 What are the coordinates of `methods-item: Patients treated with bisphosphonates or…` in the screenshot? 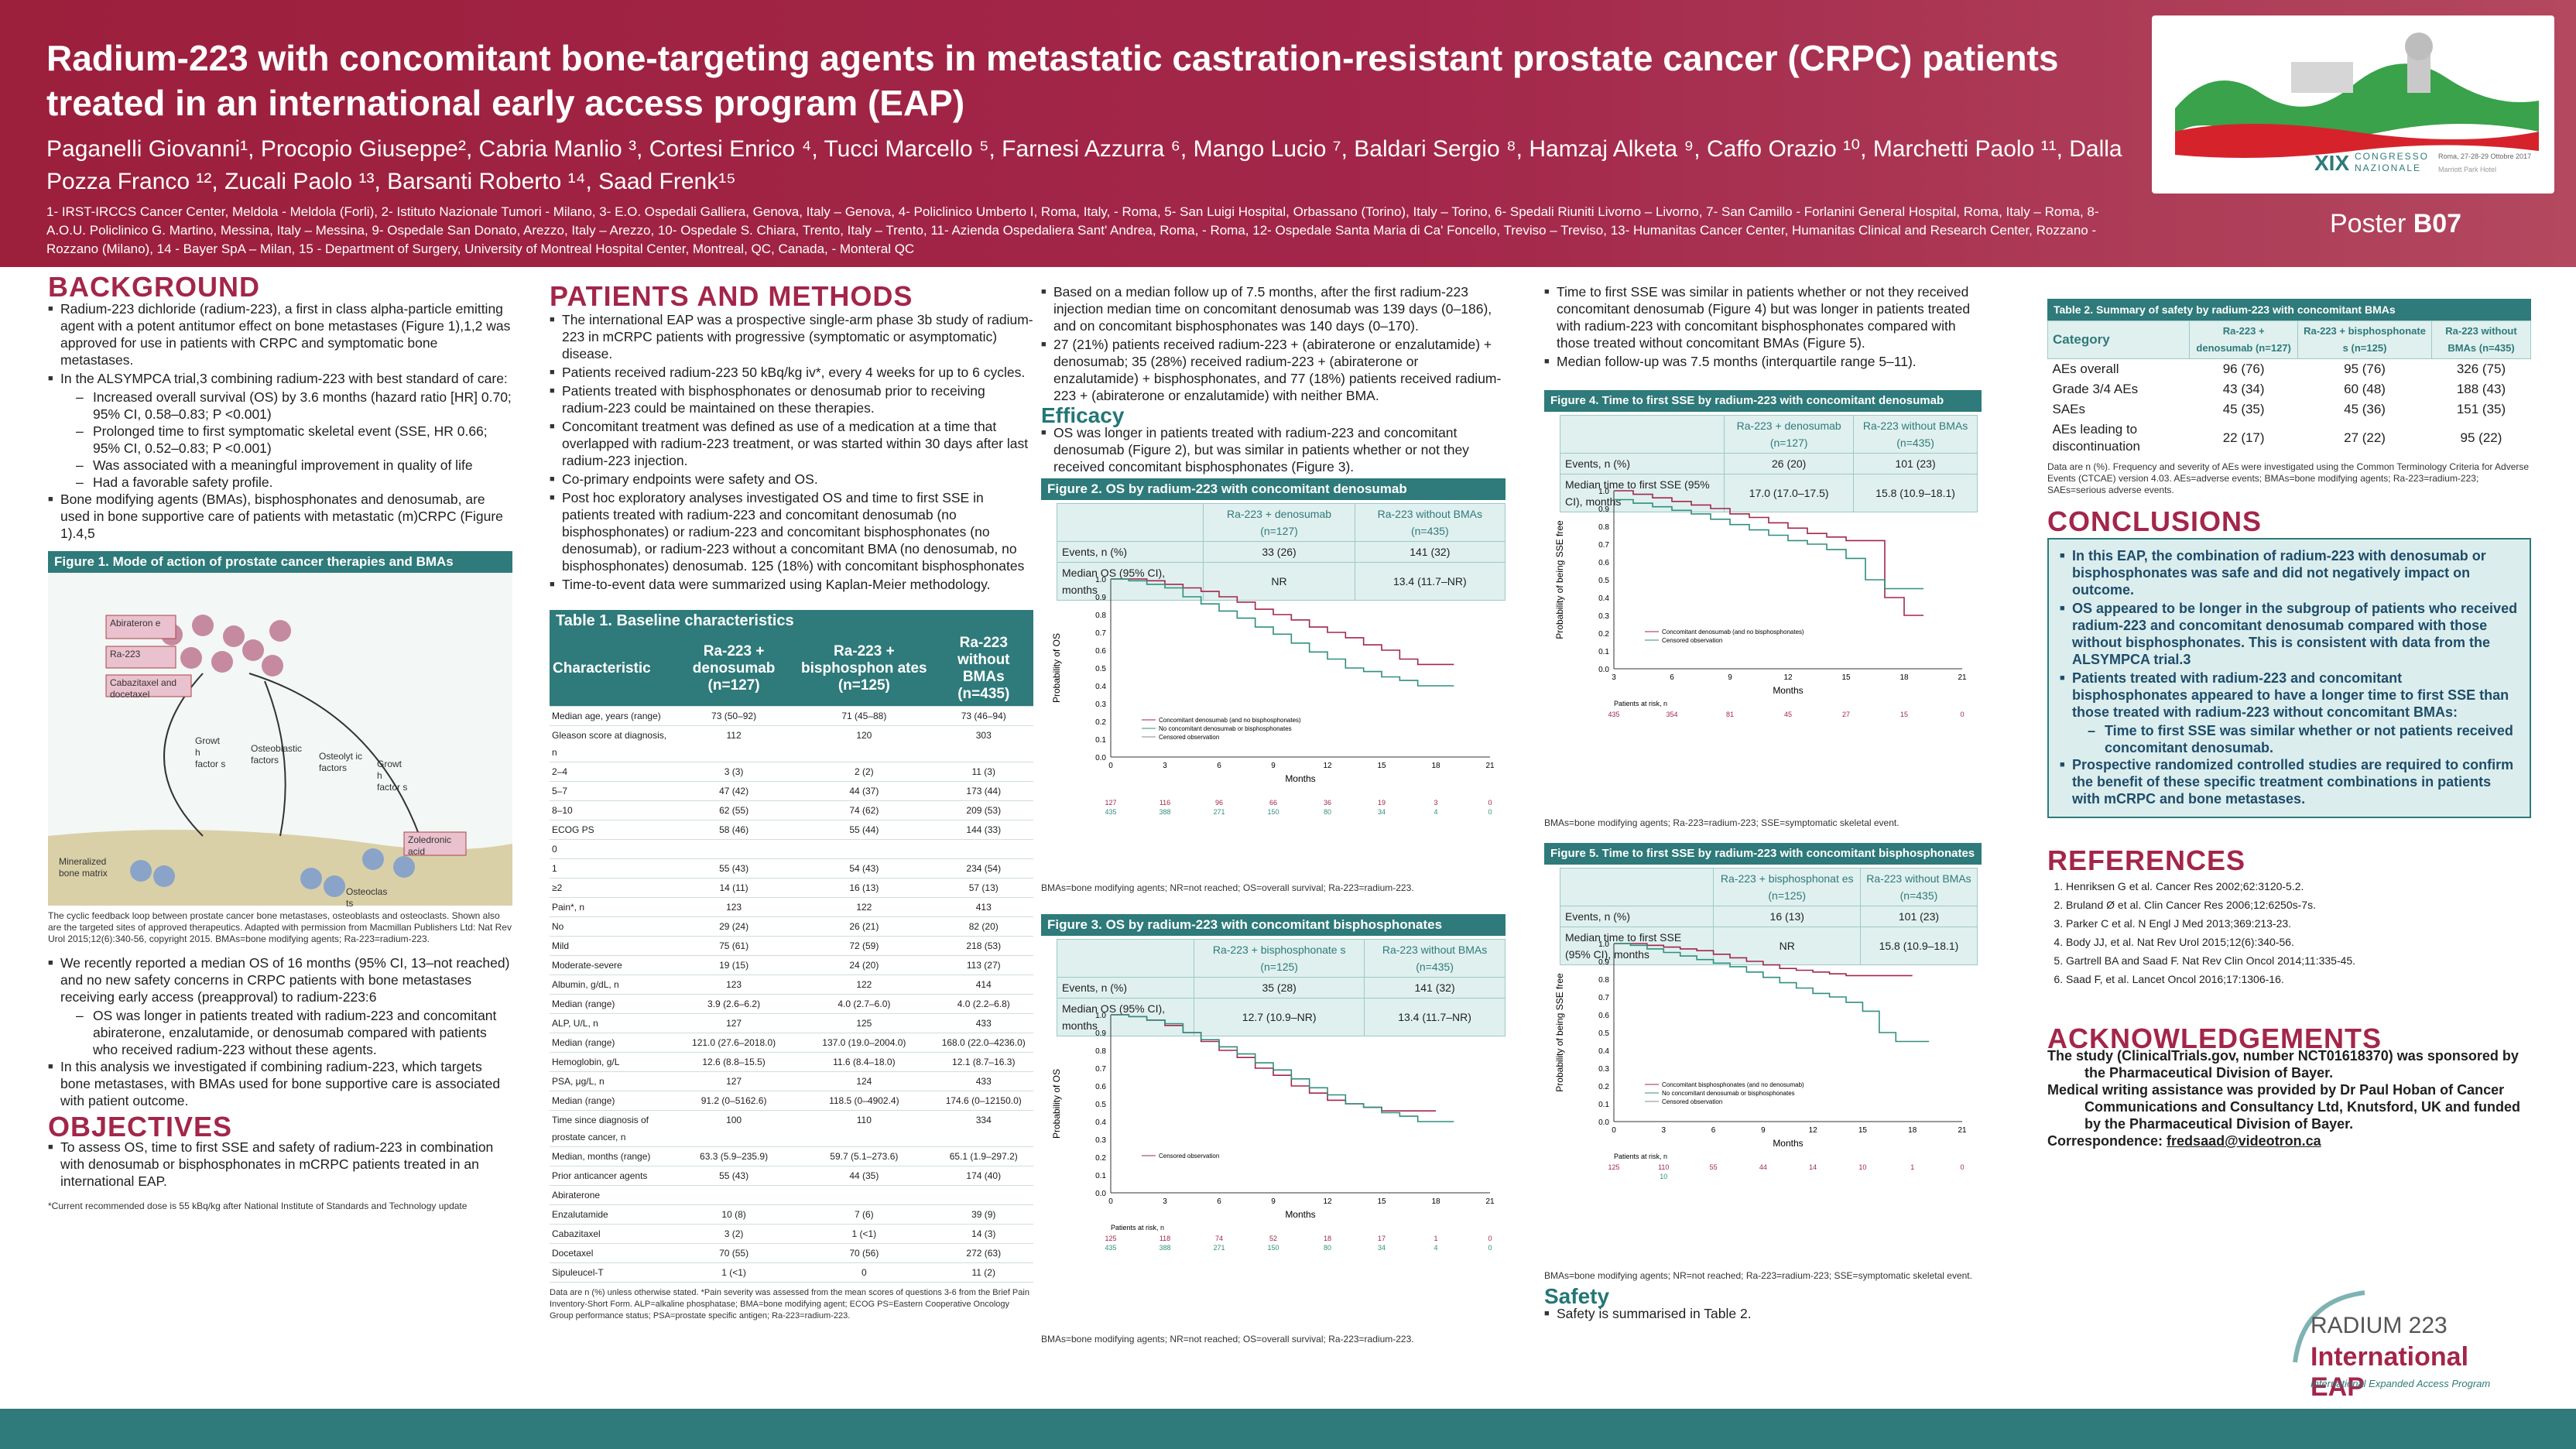 It's located at (791, 399).